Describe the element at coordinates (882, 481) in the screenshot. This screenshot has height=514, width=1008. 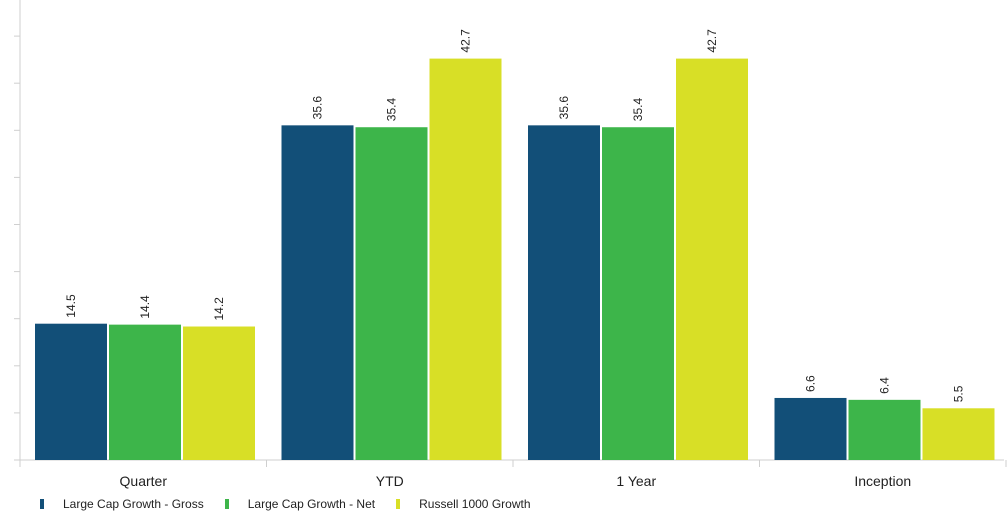
I see `x-tick-label: Inception` at that location.